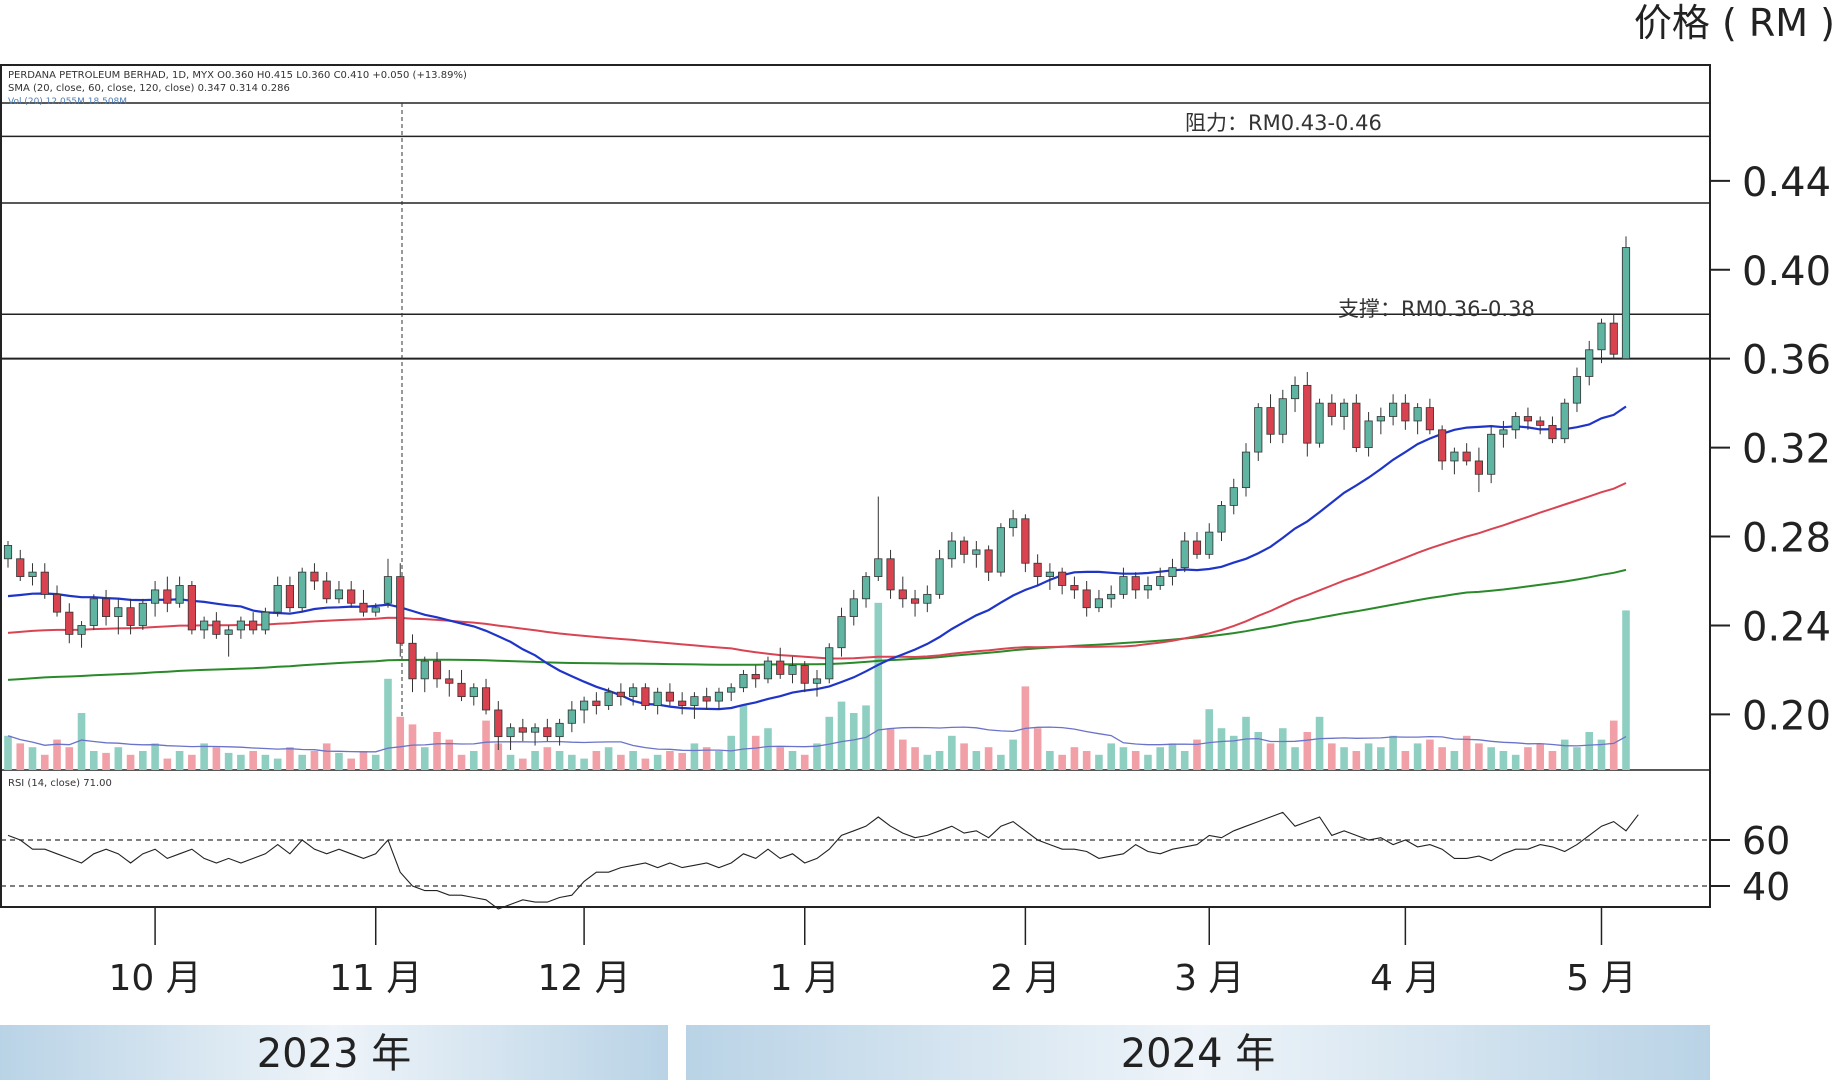 The image size is (1845, 1084). What do you see at coordinates (1786, 539) in the screenshot?
I see `price-tick-label: 0.28` at bounding box center [1786, 539].